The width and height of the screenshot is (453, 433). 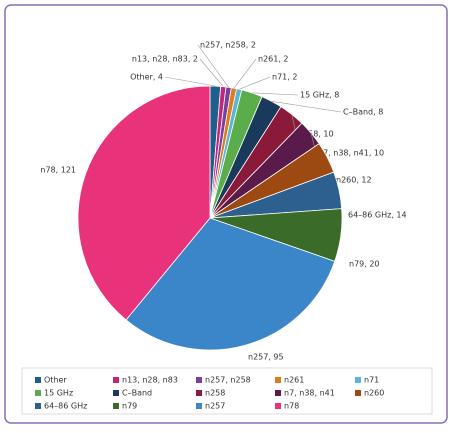 What do you see at coordinates (309, 393) in the screenshot?
I see `legend-label: n7, n38, n41` at bounding box center [309, 393].